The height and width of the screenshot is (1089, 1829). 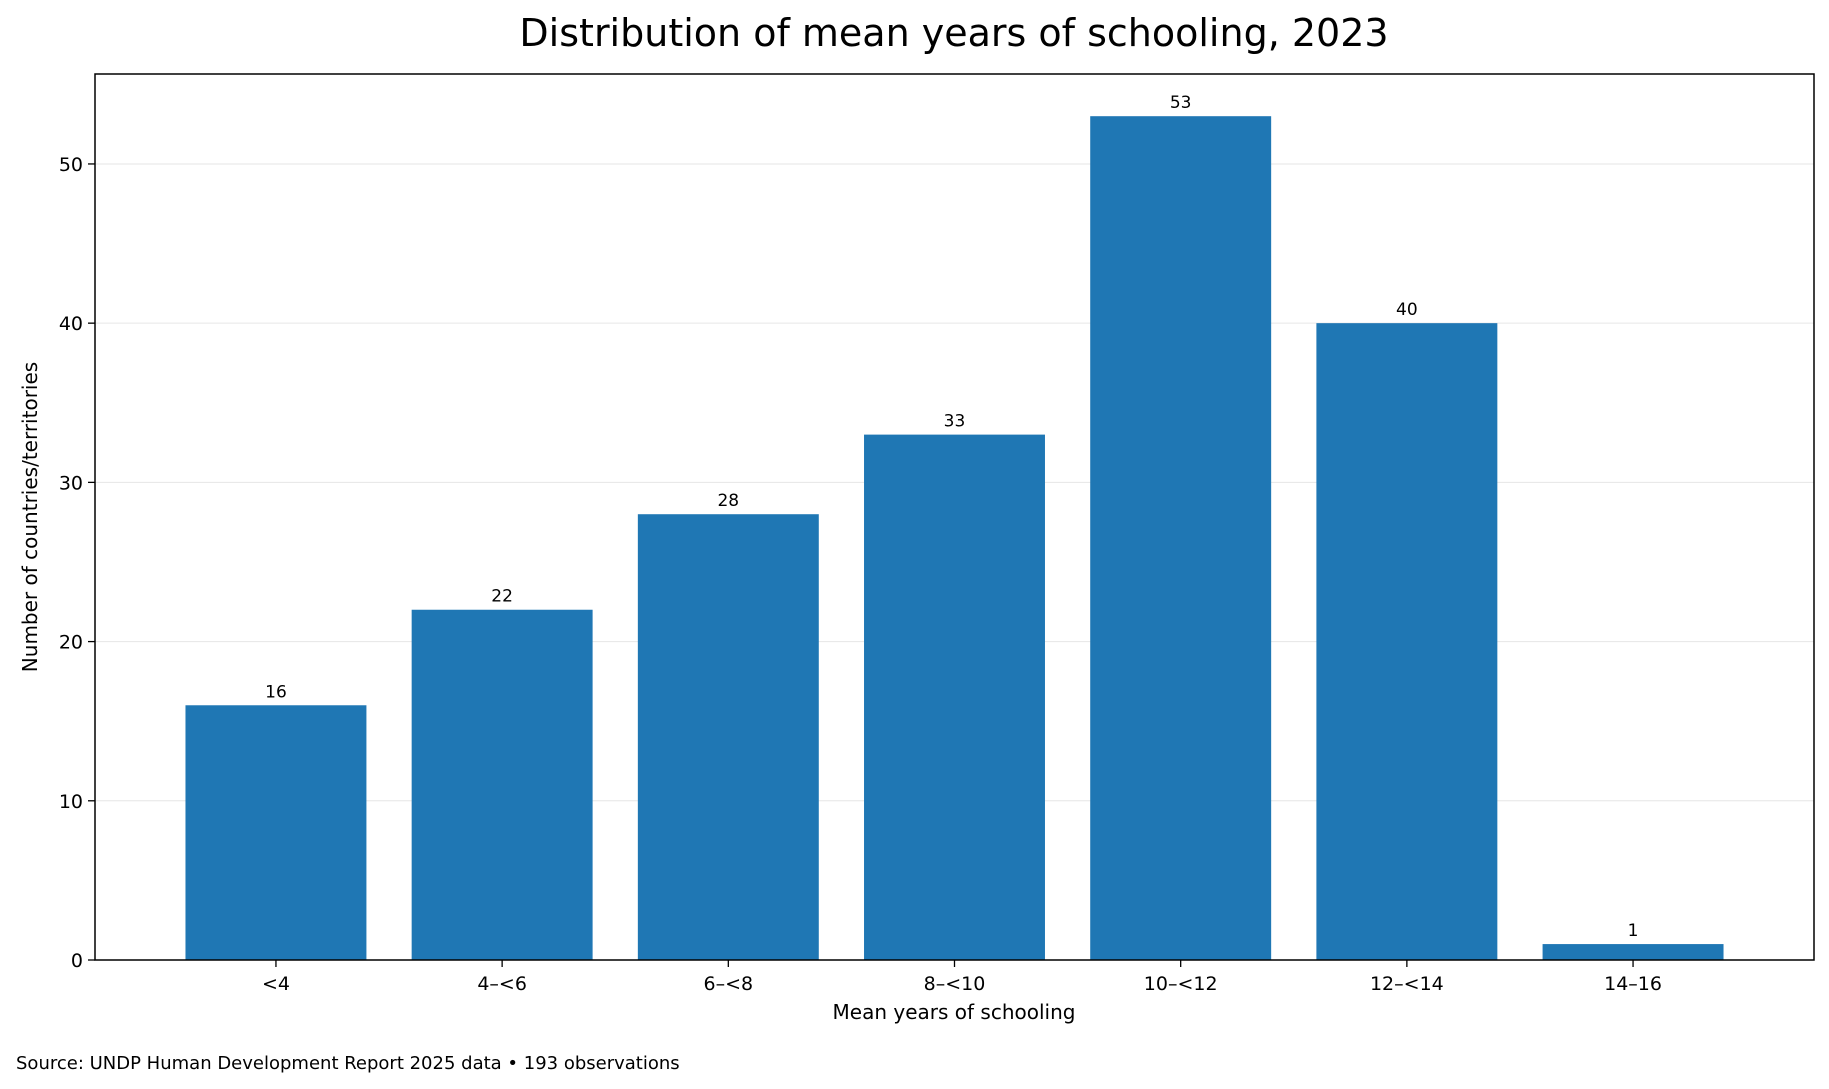 What do you see at coordinates (729, 984) in the screenshot?
I see `x-tick-label: 6–<8` at bounding box center [729, 984].